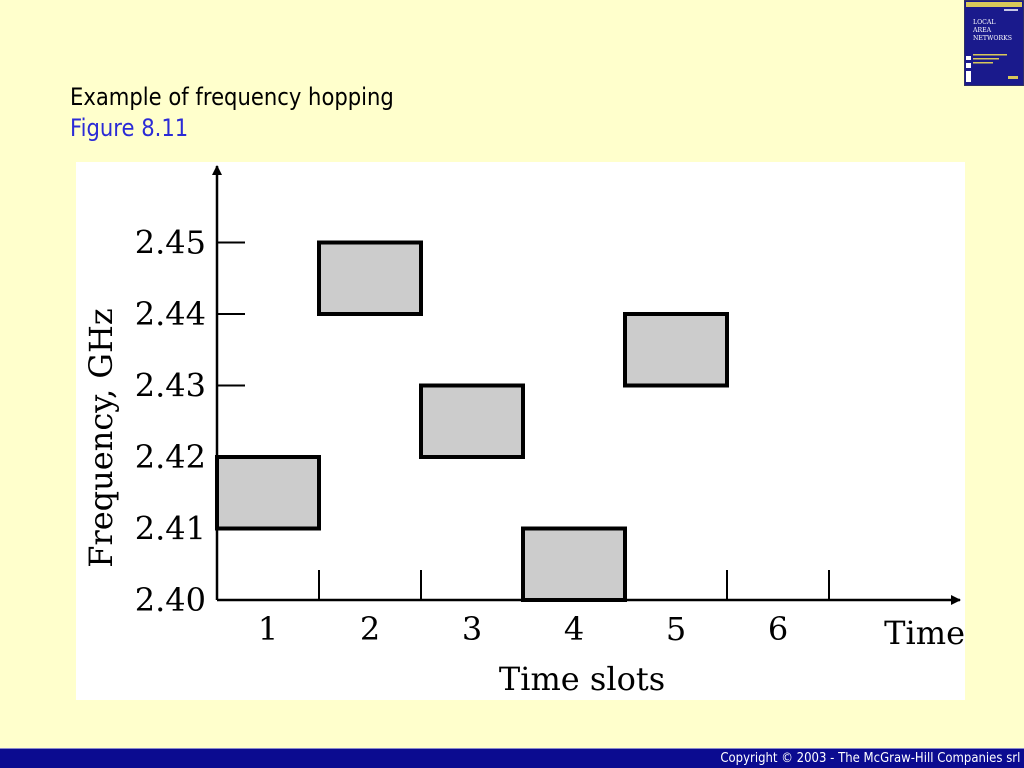 The height and width of the screenshot is (768, 1024). I want to click on svg-text: AREA, so click(982, 30).